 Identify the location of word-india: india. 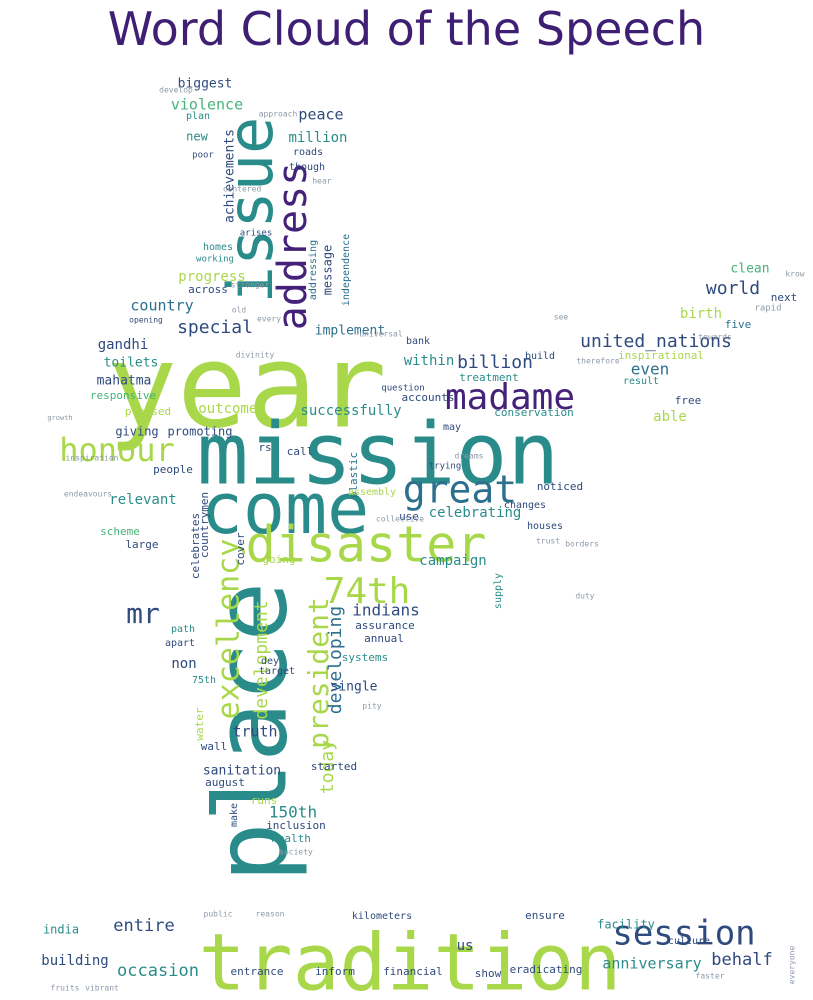
(61, 930).